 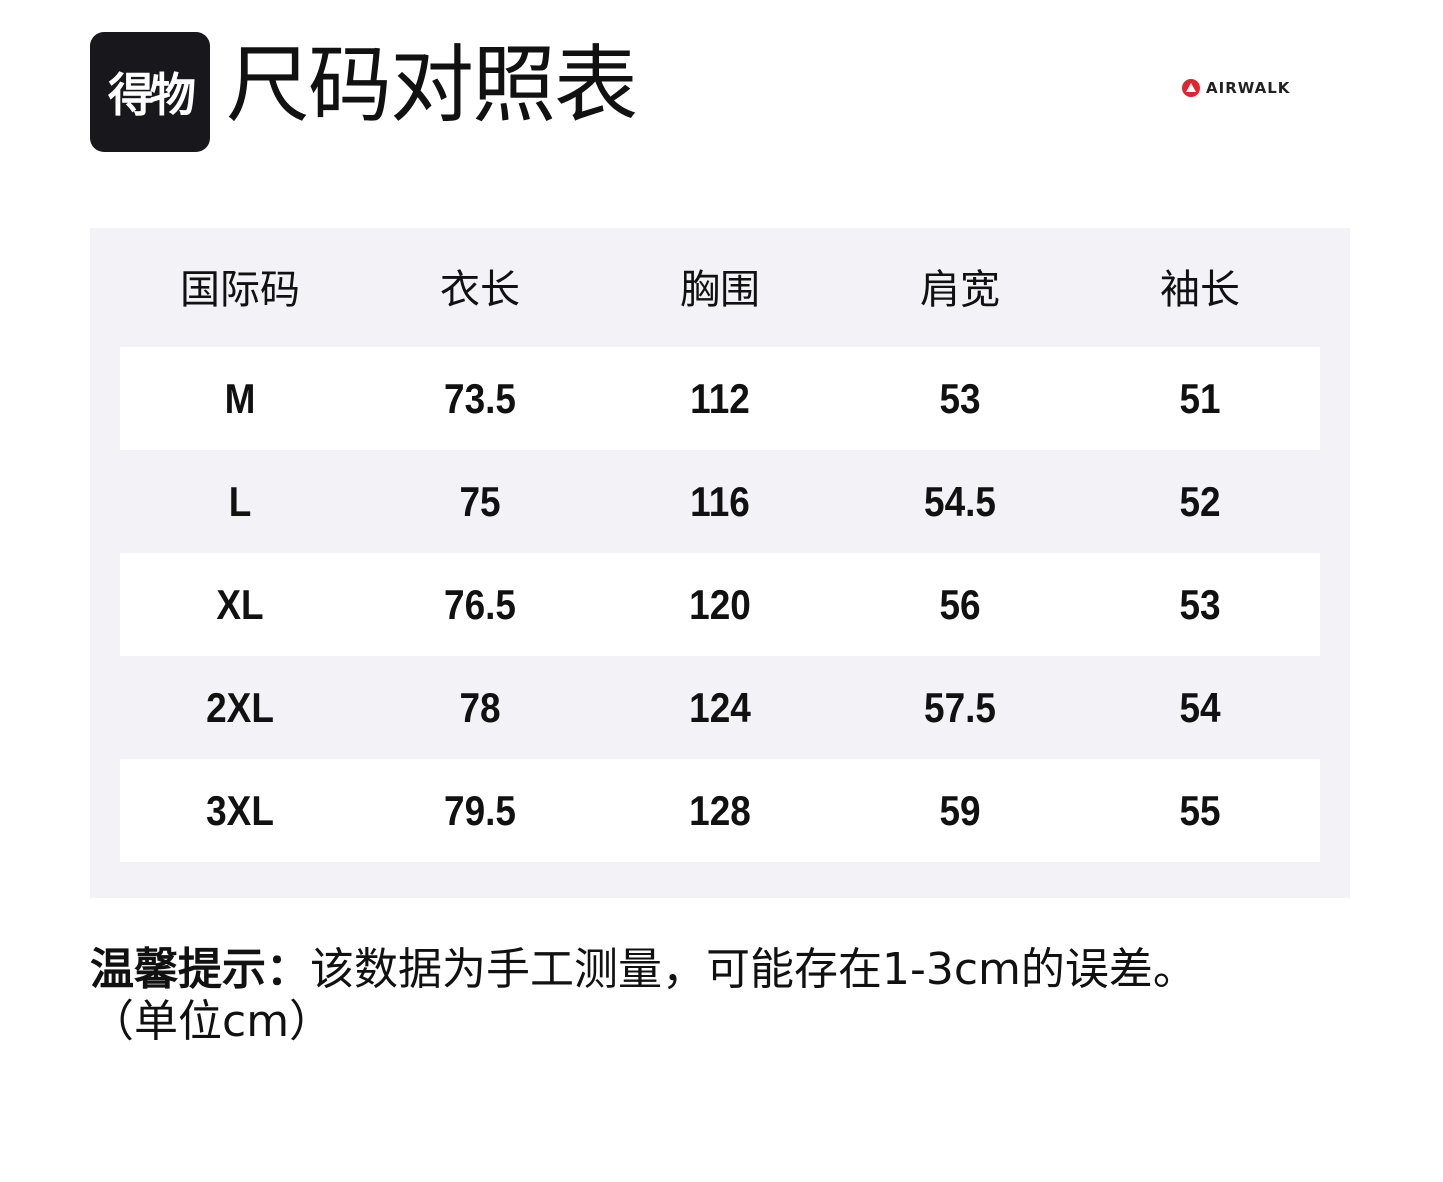 I want to click on column-header: 衣长, so click(x=480, y=289).